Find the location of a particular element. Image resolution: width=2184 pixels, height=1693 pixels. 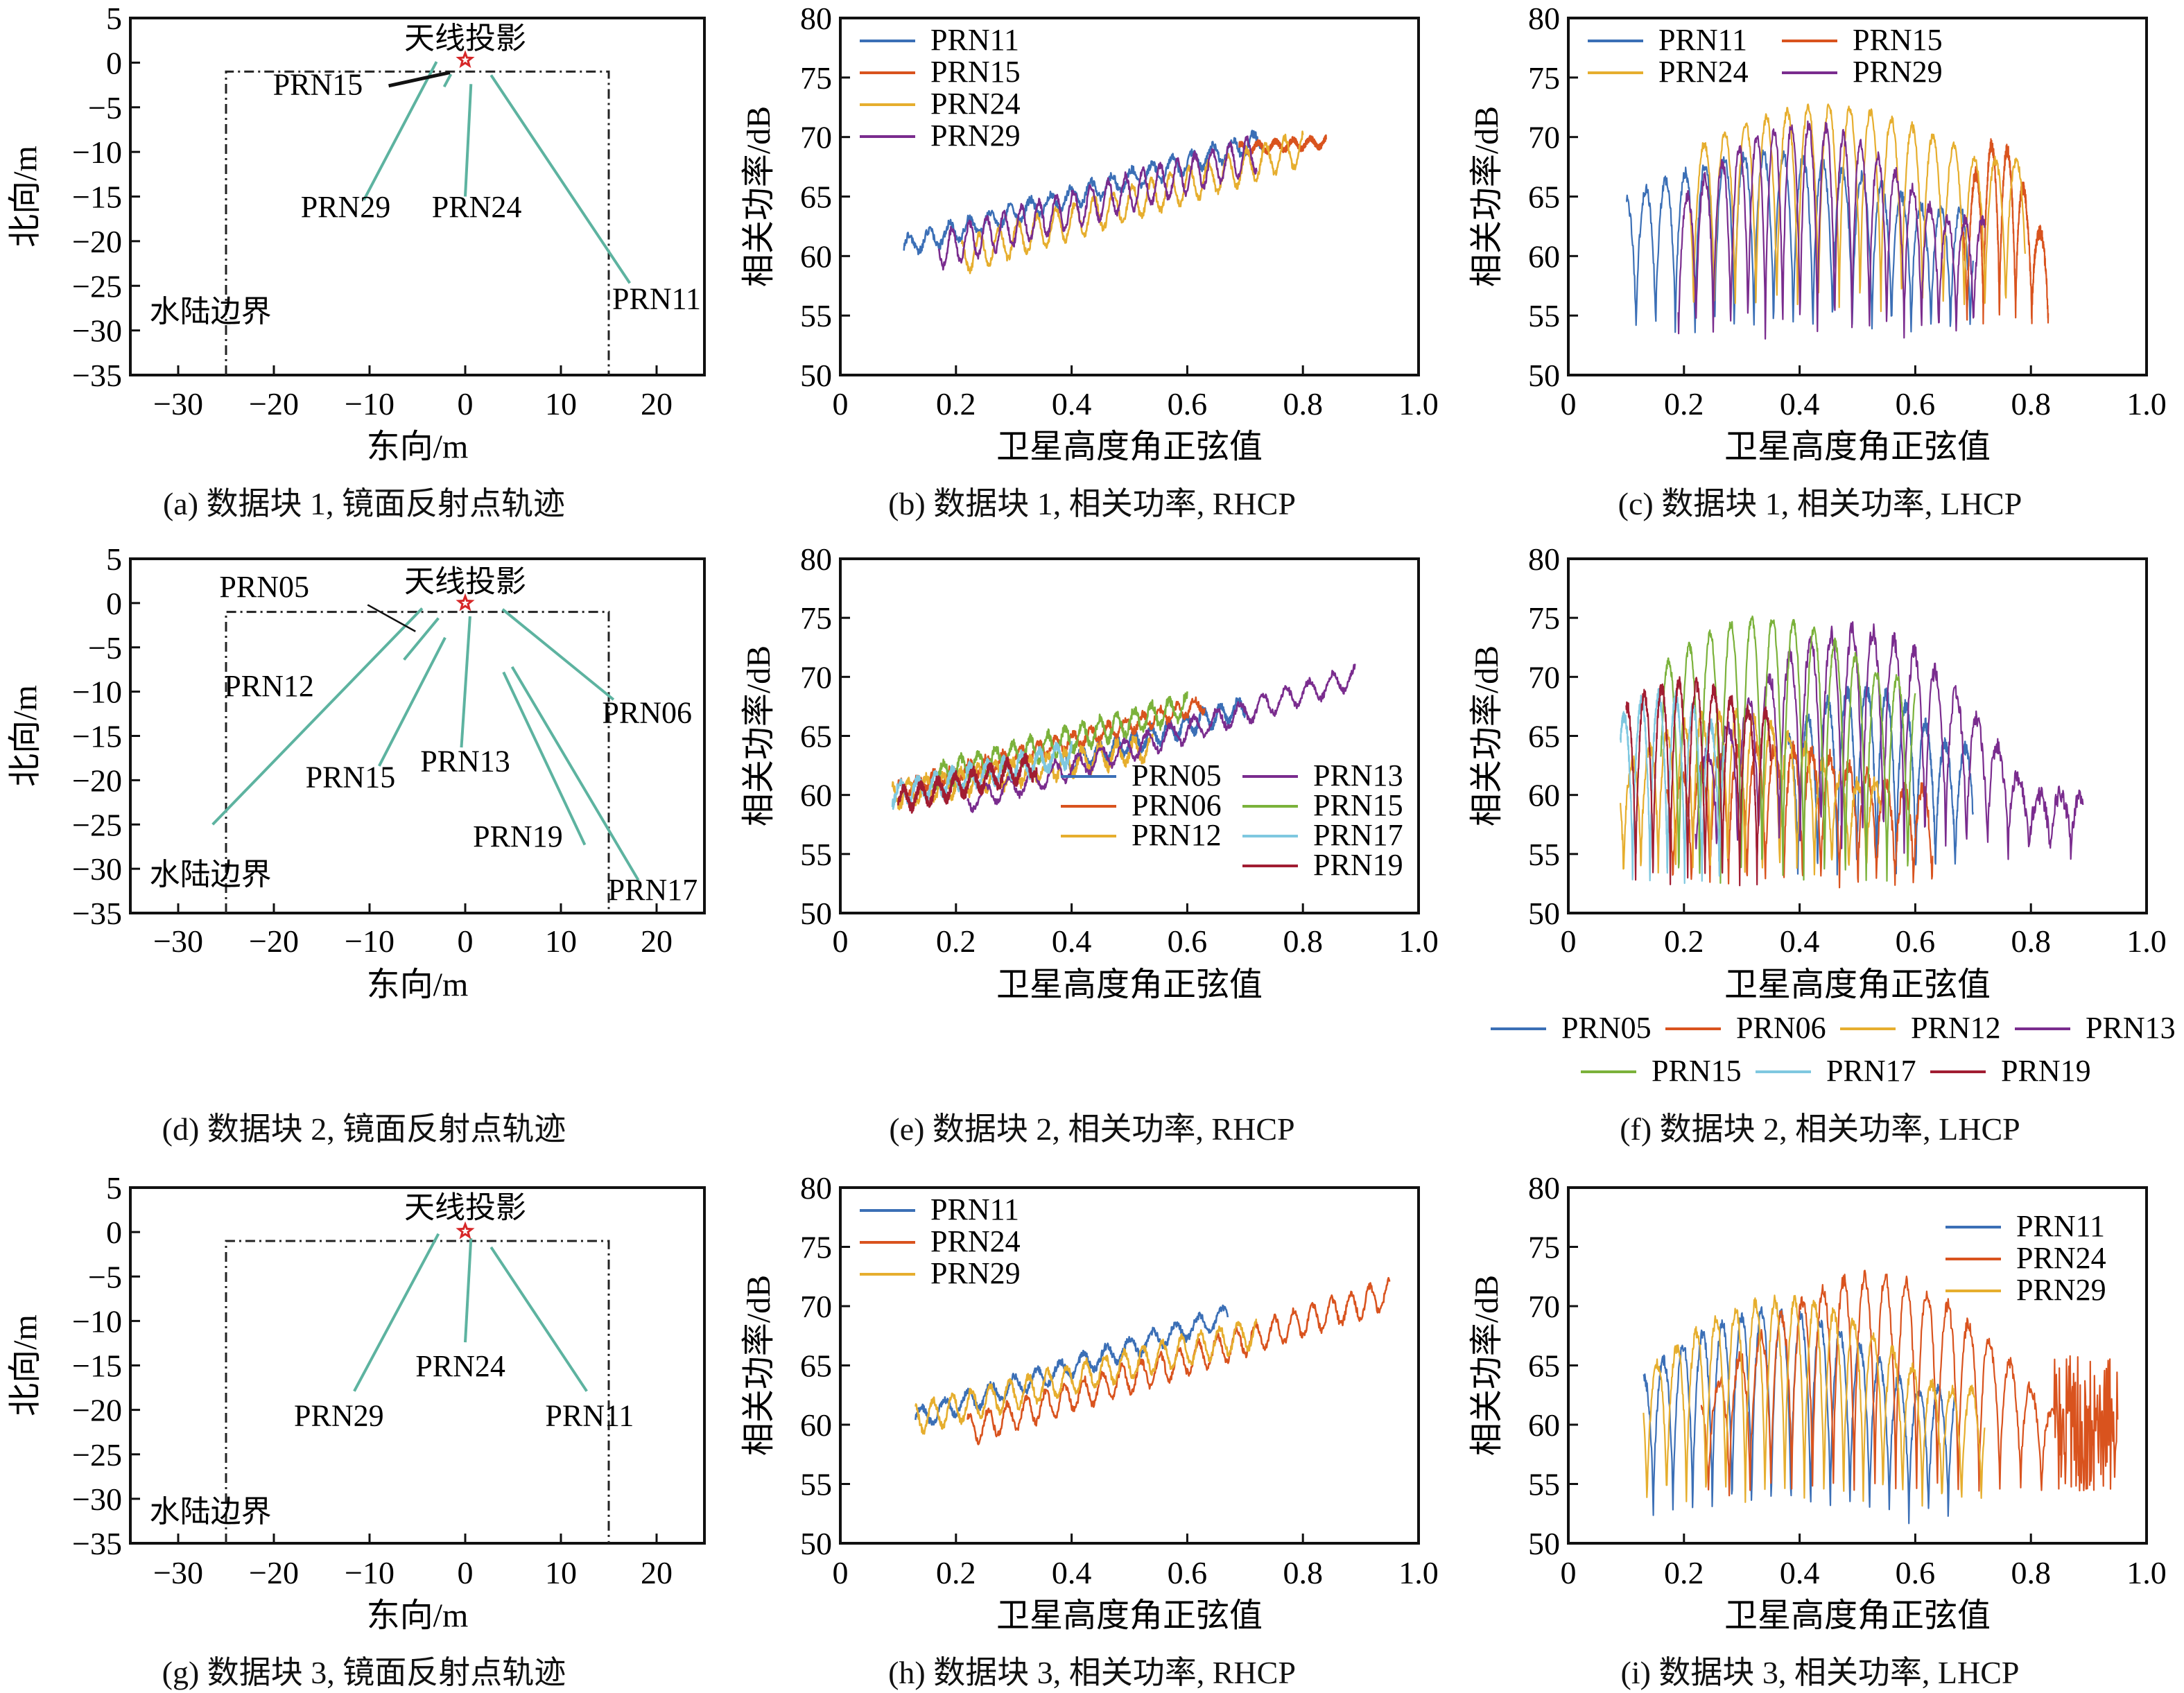

track-prn11 is located at coordinates (538, 1319).